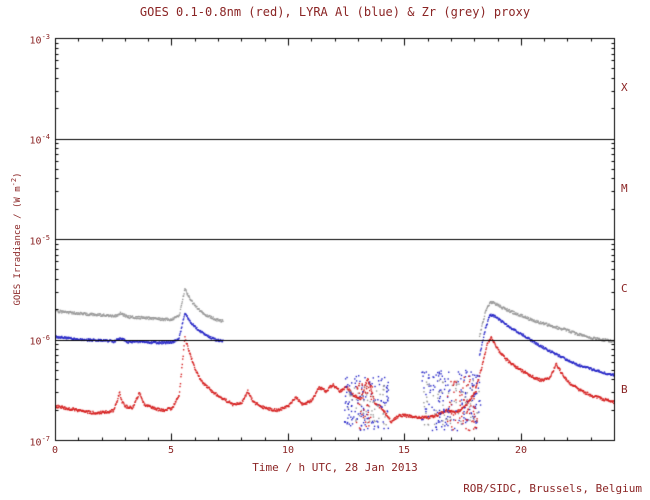 This screenshot has width=650, height=500. What do you see at coordinates (624, 389) in the screenshot?
I see `flare-class-label-b: B` at bounding box center [624, 389].